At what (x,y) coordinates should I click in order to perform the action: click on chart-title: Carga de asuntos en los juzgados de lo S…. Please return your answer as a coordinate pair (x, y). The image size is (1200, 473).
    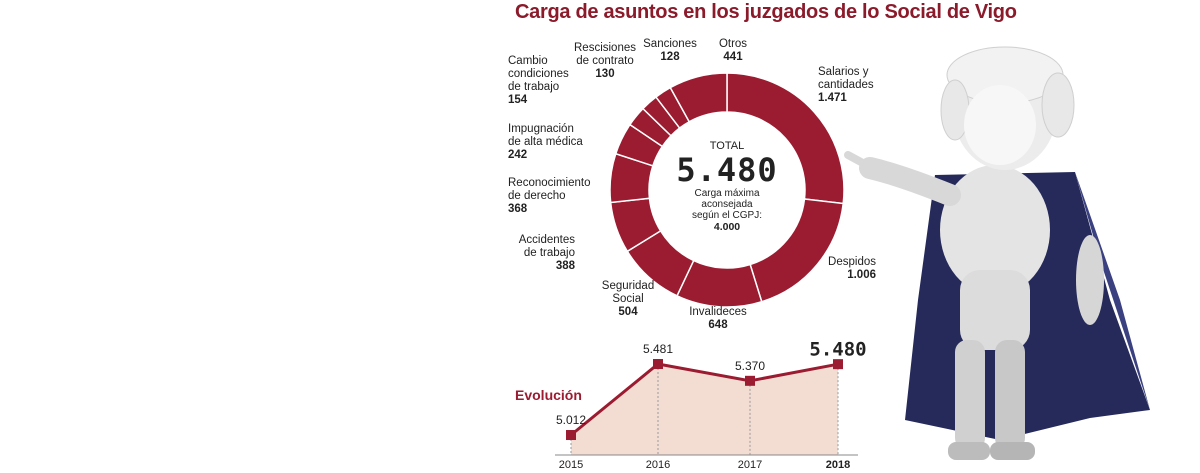
    Looking at the image, I should click on (766, 12).